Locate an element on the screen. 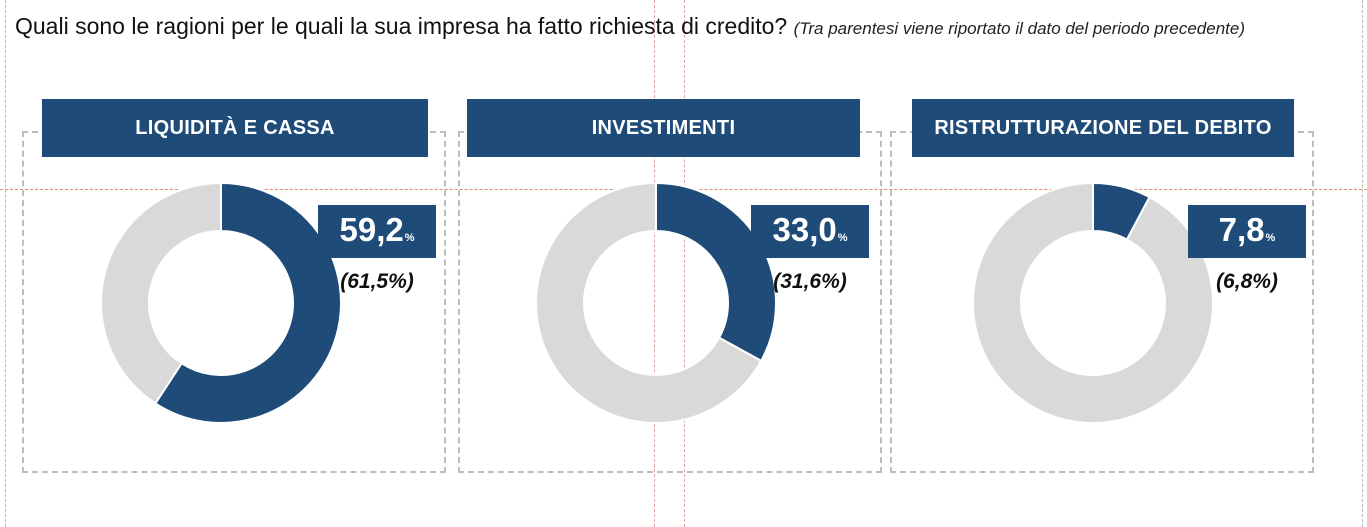 This screenshot has height=527, width=1367. value-label: 7,8 is located at coordinates (1241, 229).